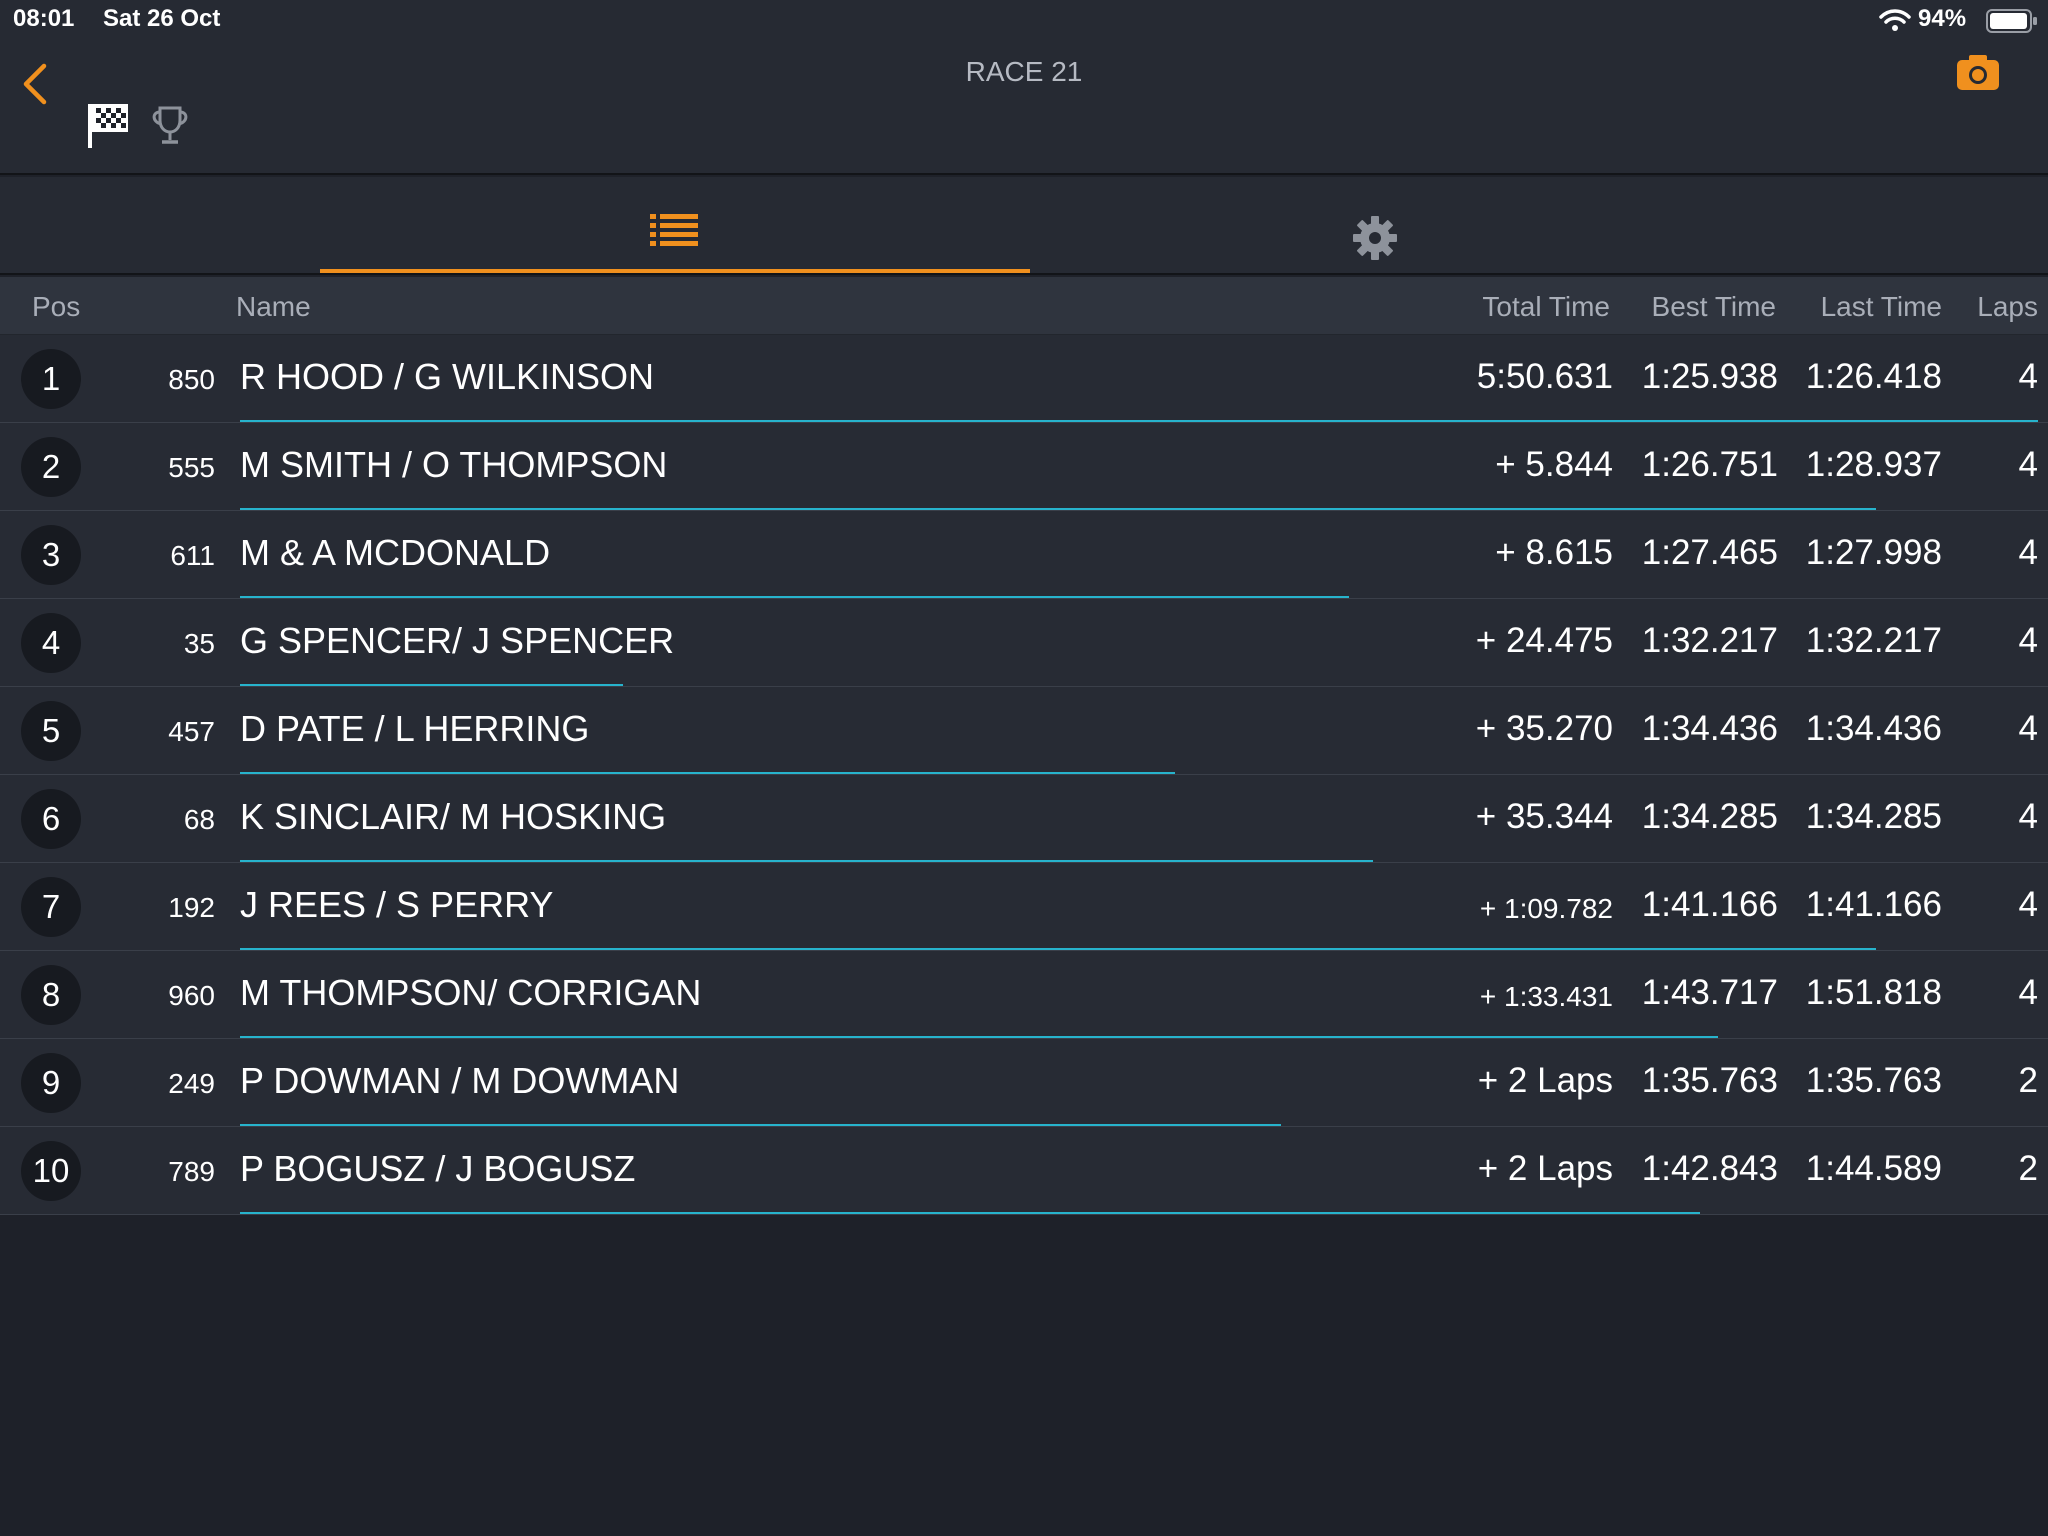 Image resolution: width=2048 pixels, height=1536 pixels. What do you see at coordinates (1709, 1080) in the screenshot?
I see `best-time: 1:35.763` at bounding box center [1709, 1080].